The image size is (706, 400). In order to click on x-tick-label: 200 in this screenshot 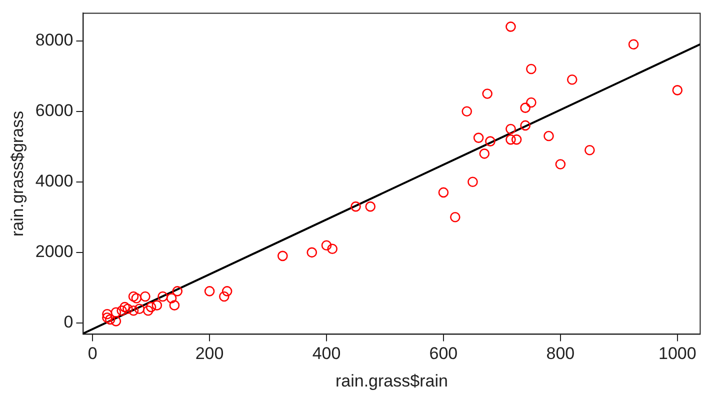, I will do `click(209, 354)`.